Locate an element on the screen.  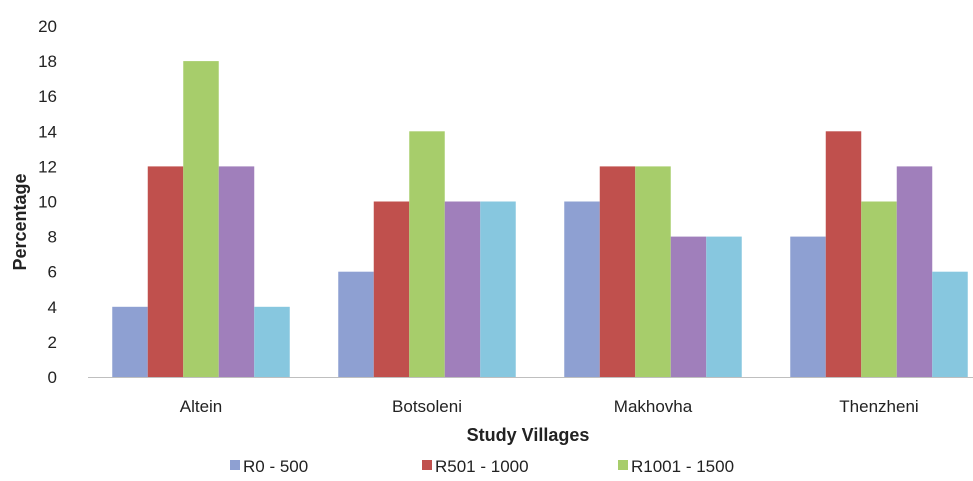
x-tick-label-thenzheni: Thenzheni is located at coordinates (878, 406).